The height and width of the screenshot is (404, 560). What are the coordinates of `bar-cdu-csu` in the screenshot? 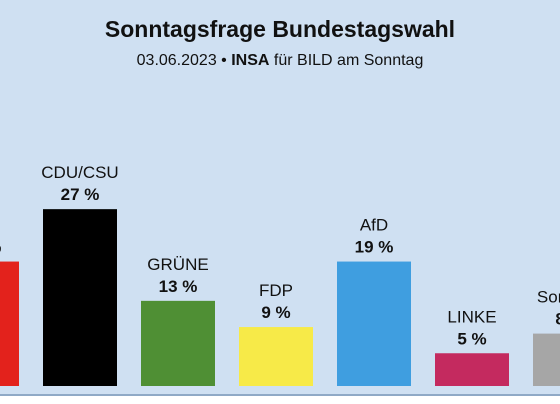 It's located at (80, 297).